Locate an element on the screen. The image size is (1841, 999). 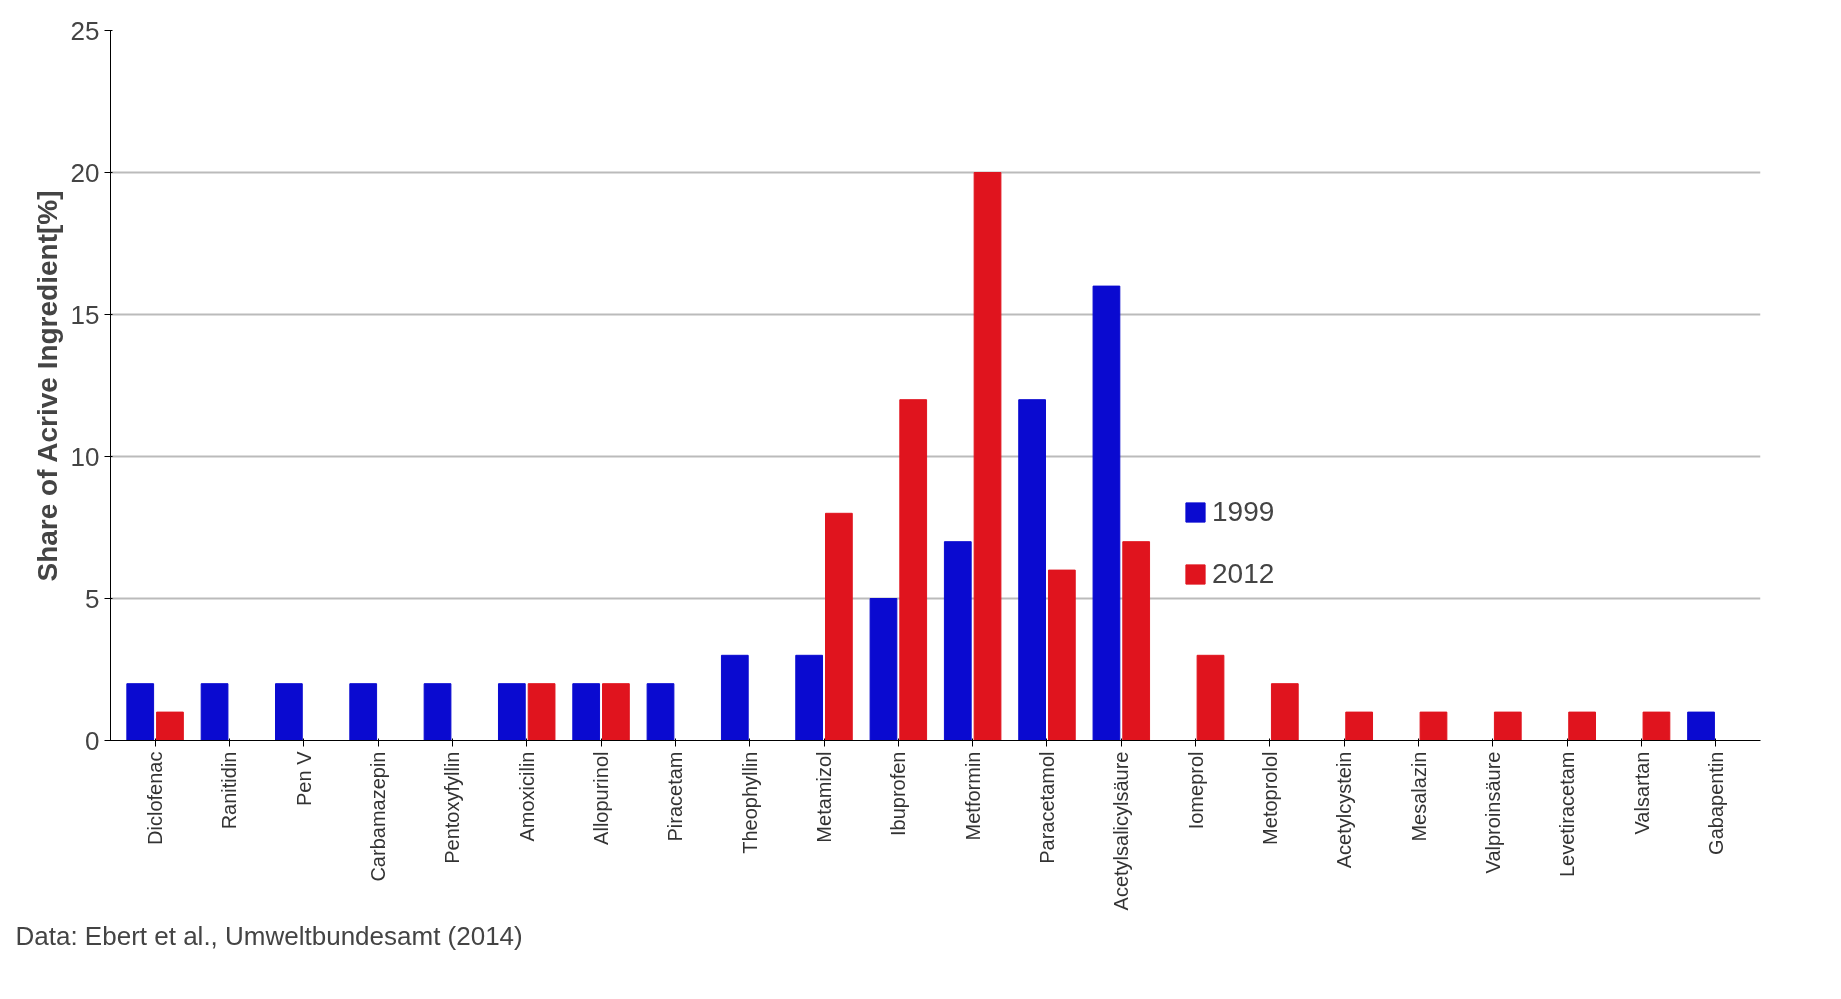
y-tick-label: 10 is located at coordinates (85, 456).